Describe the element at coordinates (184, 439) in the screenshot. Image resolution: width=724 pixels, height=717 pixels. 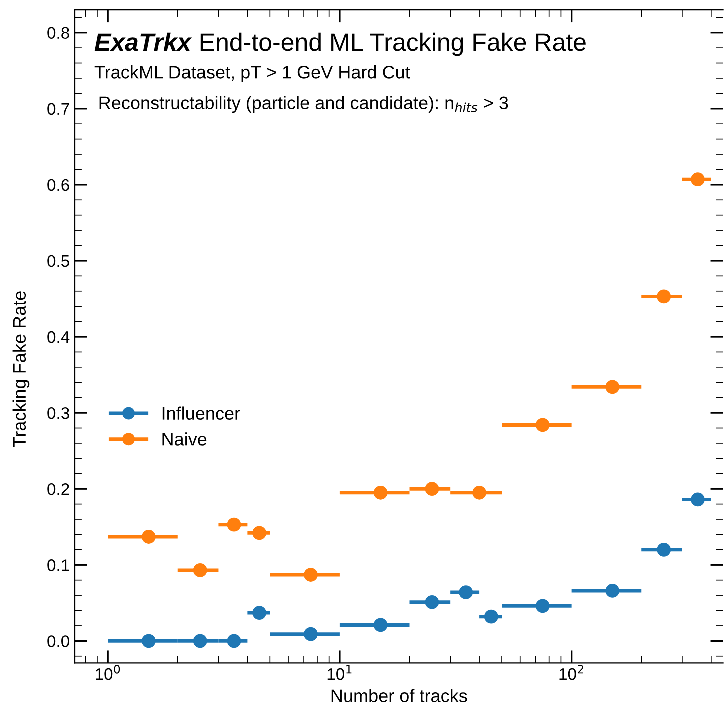
I see `legend-label: Naive` at that location.